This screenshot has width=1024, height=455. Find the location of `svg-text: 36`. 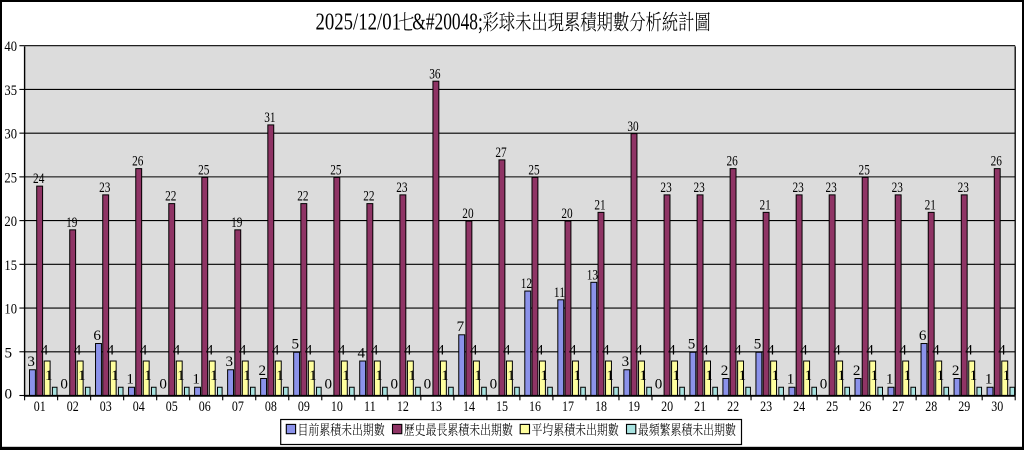

svg-text: 36 is located at coordinates (435, 74).